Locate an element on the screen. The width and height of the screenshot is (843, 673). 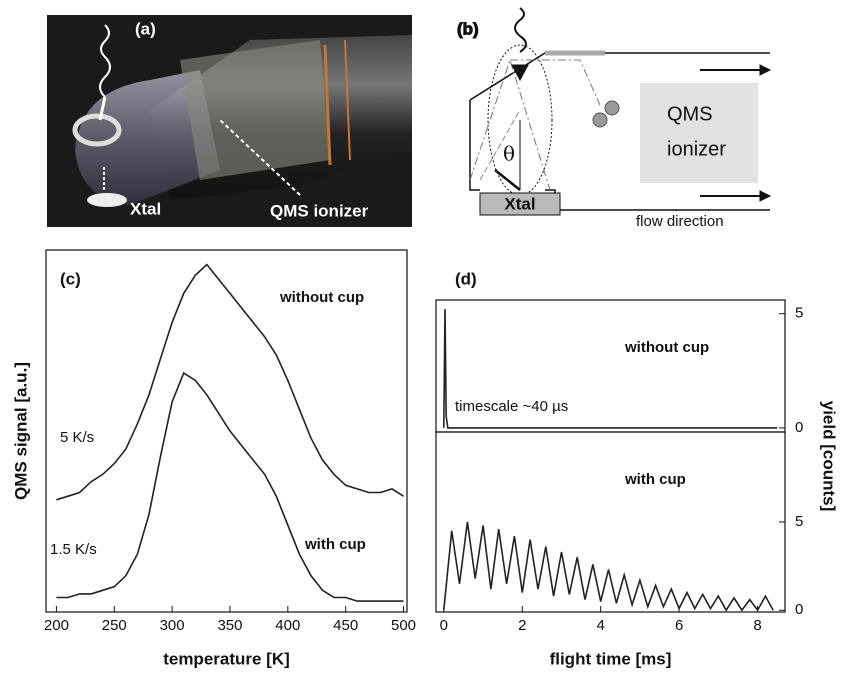
x-tick-label: 400 is located at coordinates (287, 625).